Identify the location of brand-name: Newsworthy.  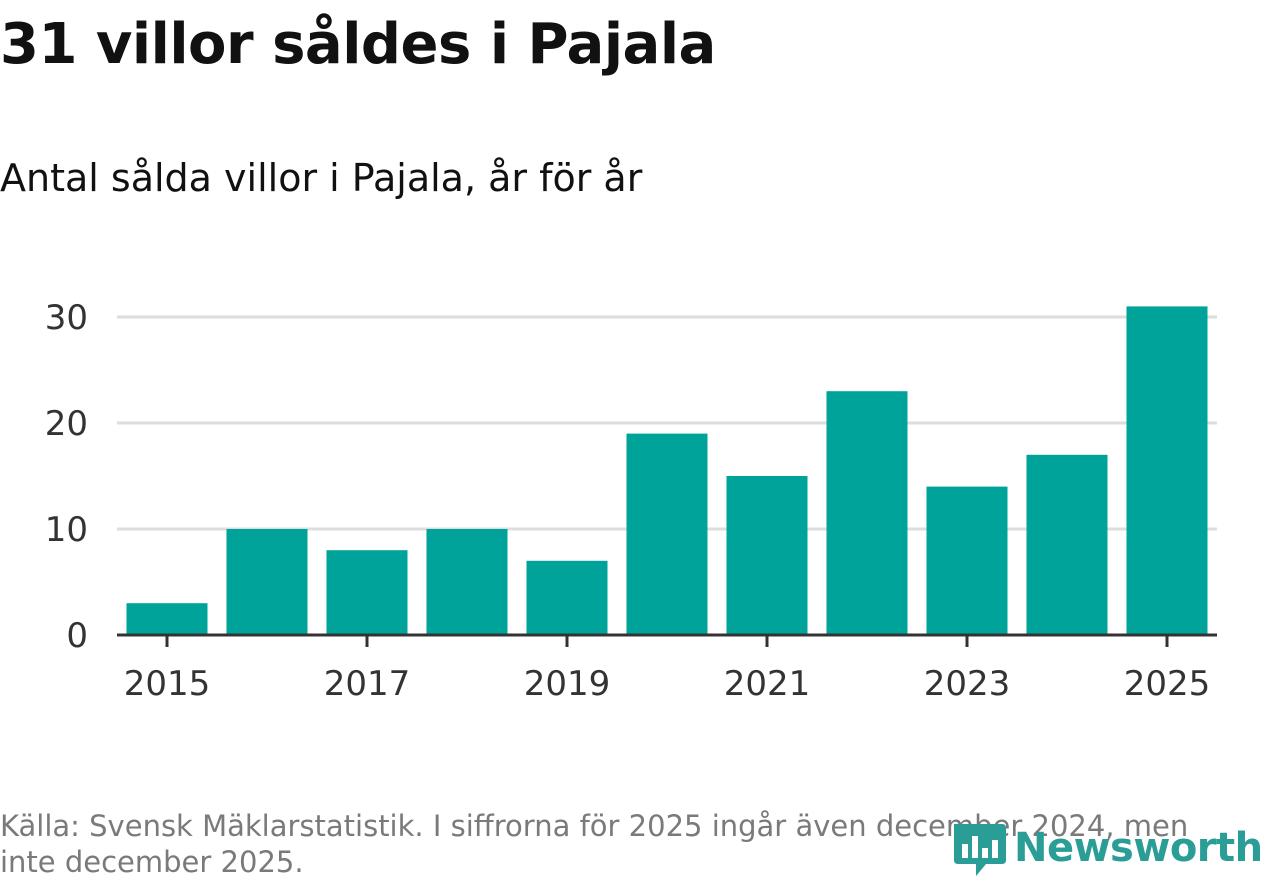
(1138, 848).